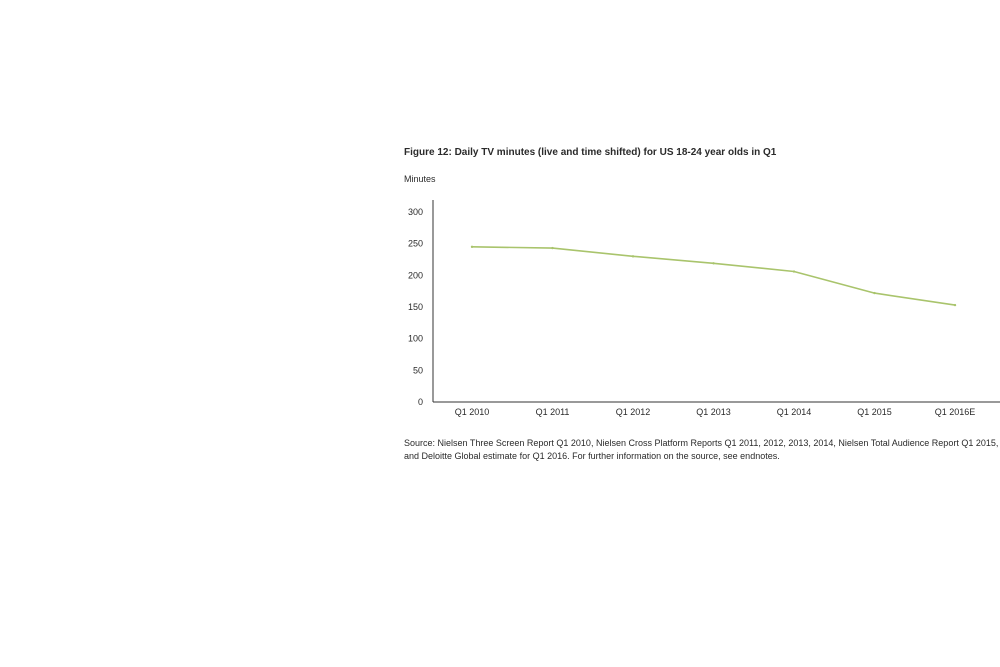 This screenshot has width=1000, height=667. Describe the element at coordinates (955, 412) in the screenshot. I see `x-tick-label: Q1 2016E` at that location.